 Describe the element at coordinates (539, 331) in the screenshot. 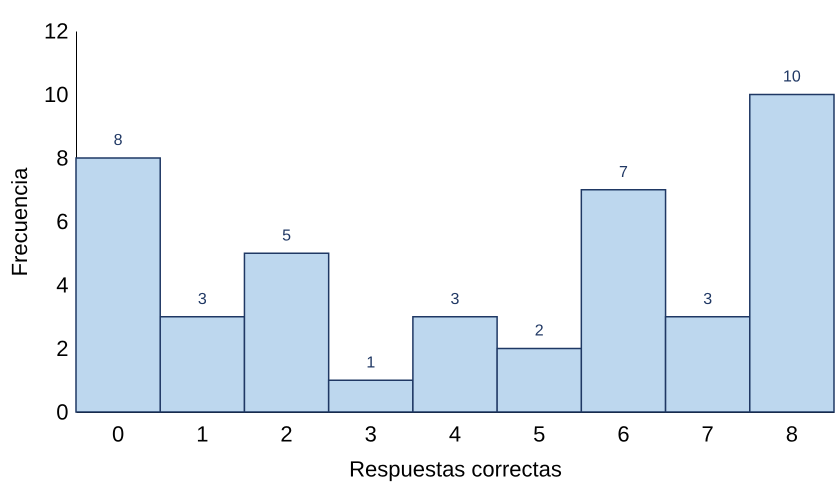

I see `data-label: 2` at that location.